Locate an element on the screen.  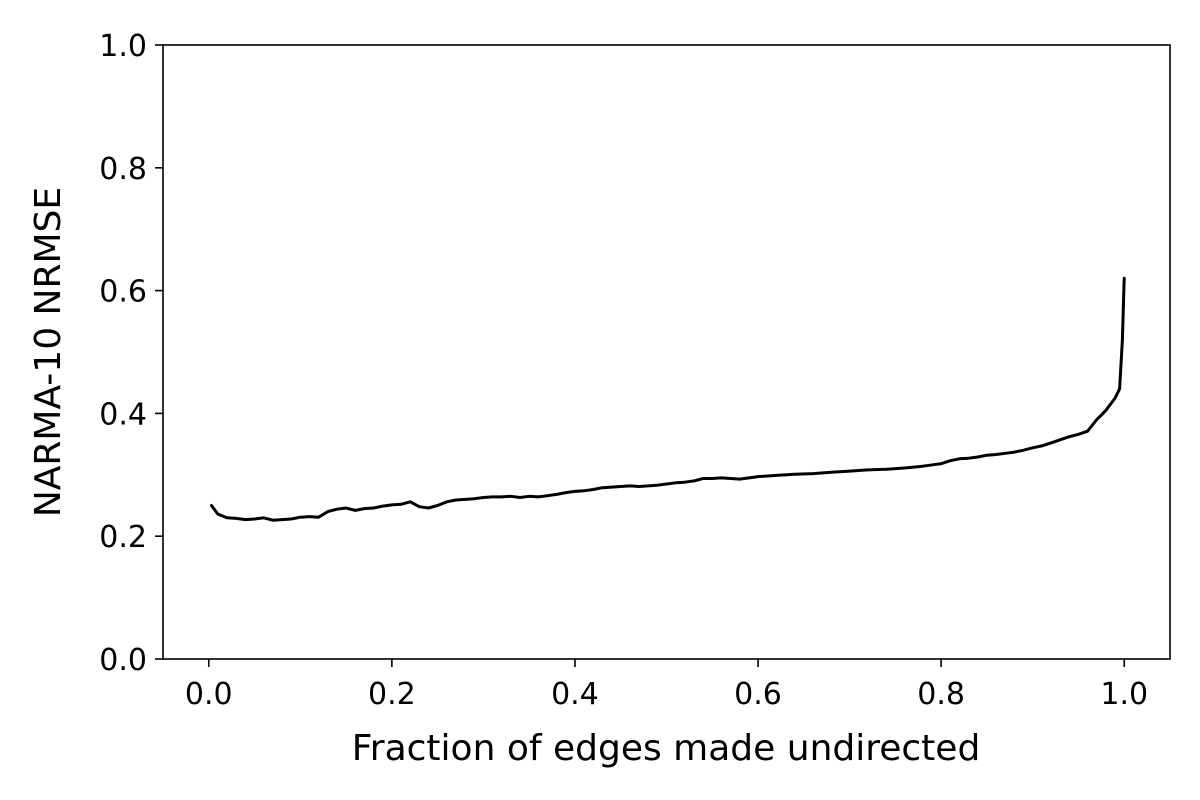
y-tick-label: 0.6 is located at coordinates (123, 292).